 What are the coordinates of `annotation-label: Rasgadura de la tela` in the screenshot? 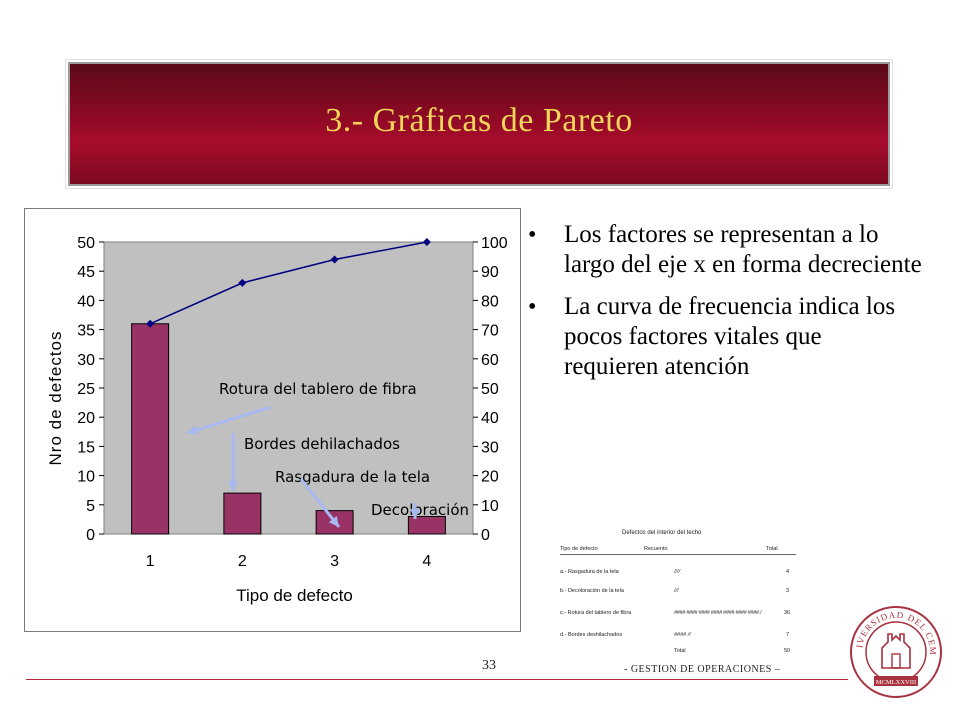 It's located at (352, 477).